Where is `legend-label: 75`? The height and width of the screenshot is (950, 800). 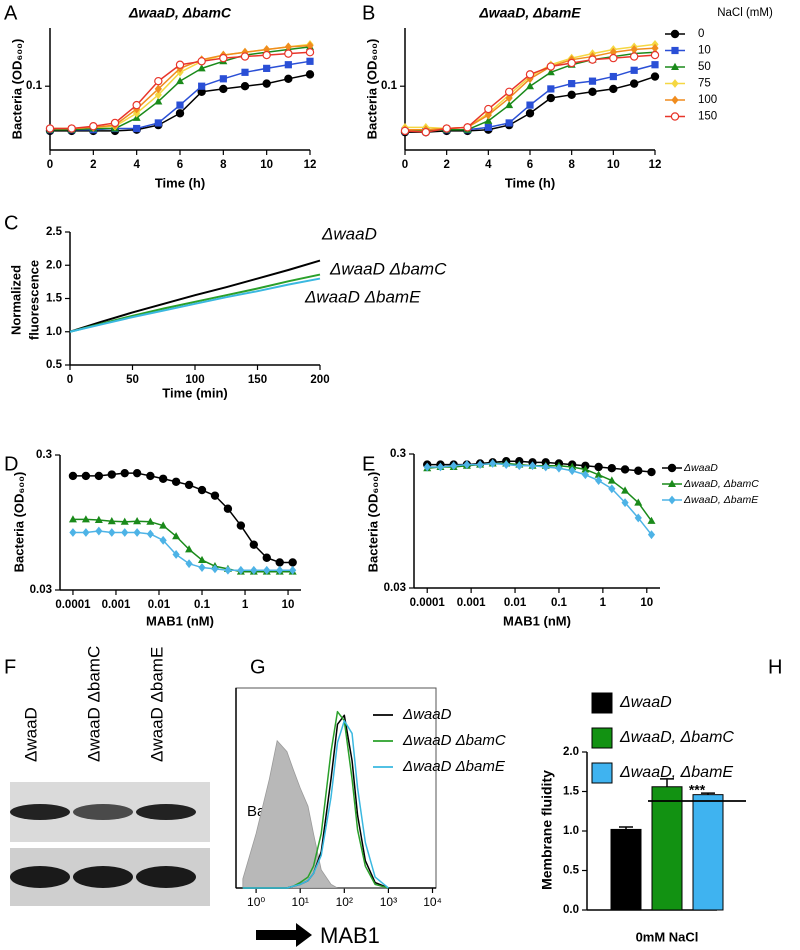
legend-label: 75 is located at coordinates (704, 84).